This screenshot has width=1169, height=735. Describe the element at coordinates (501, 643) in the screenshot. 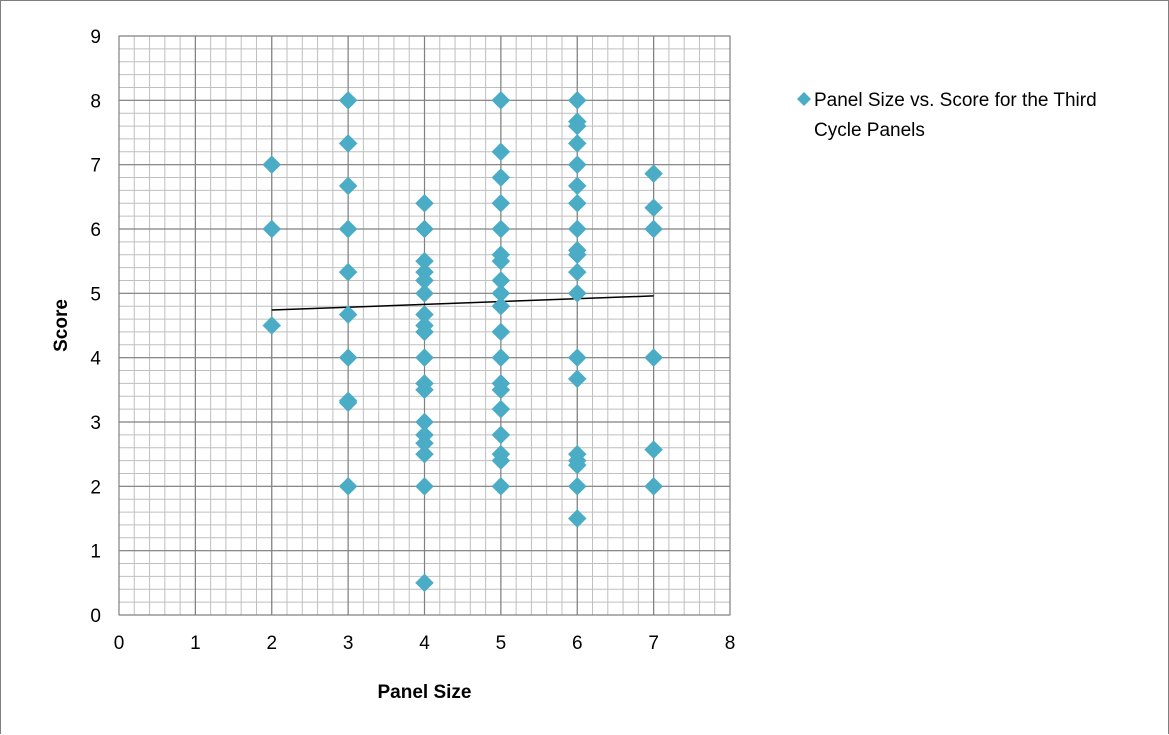

I see `x-tick-label: 5` at that location.